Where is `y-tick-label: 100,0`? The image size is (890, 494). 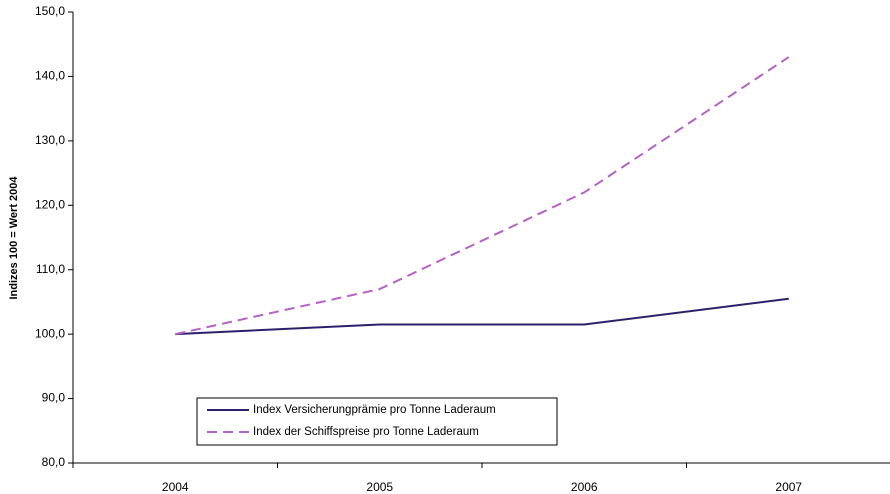
y-tick-label: 100,0 is located at coordinates (50, 333).